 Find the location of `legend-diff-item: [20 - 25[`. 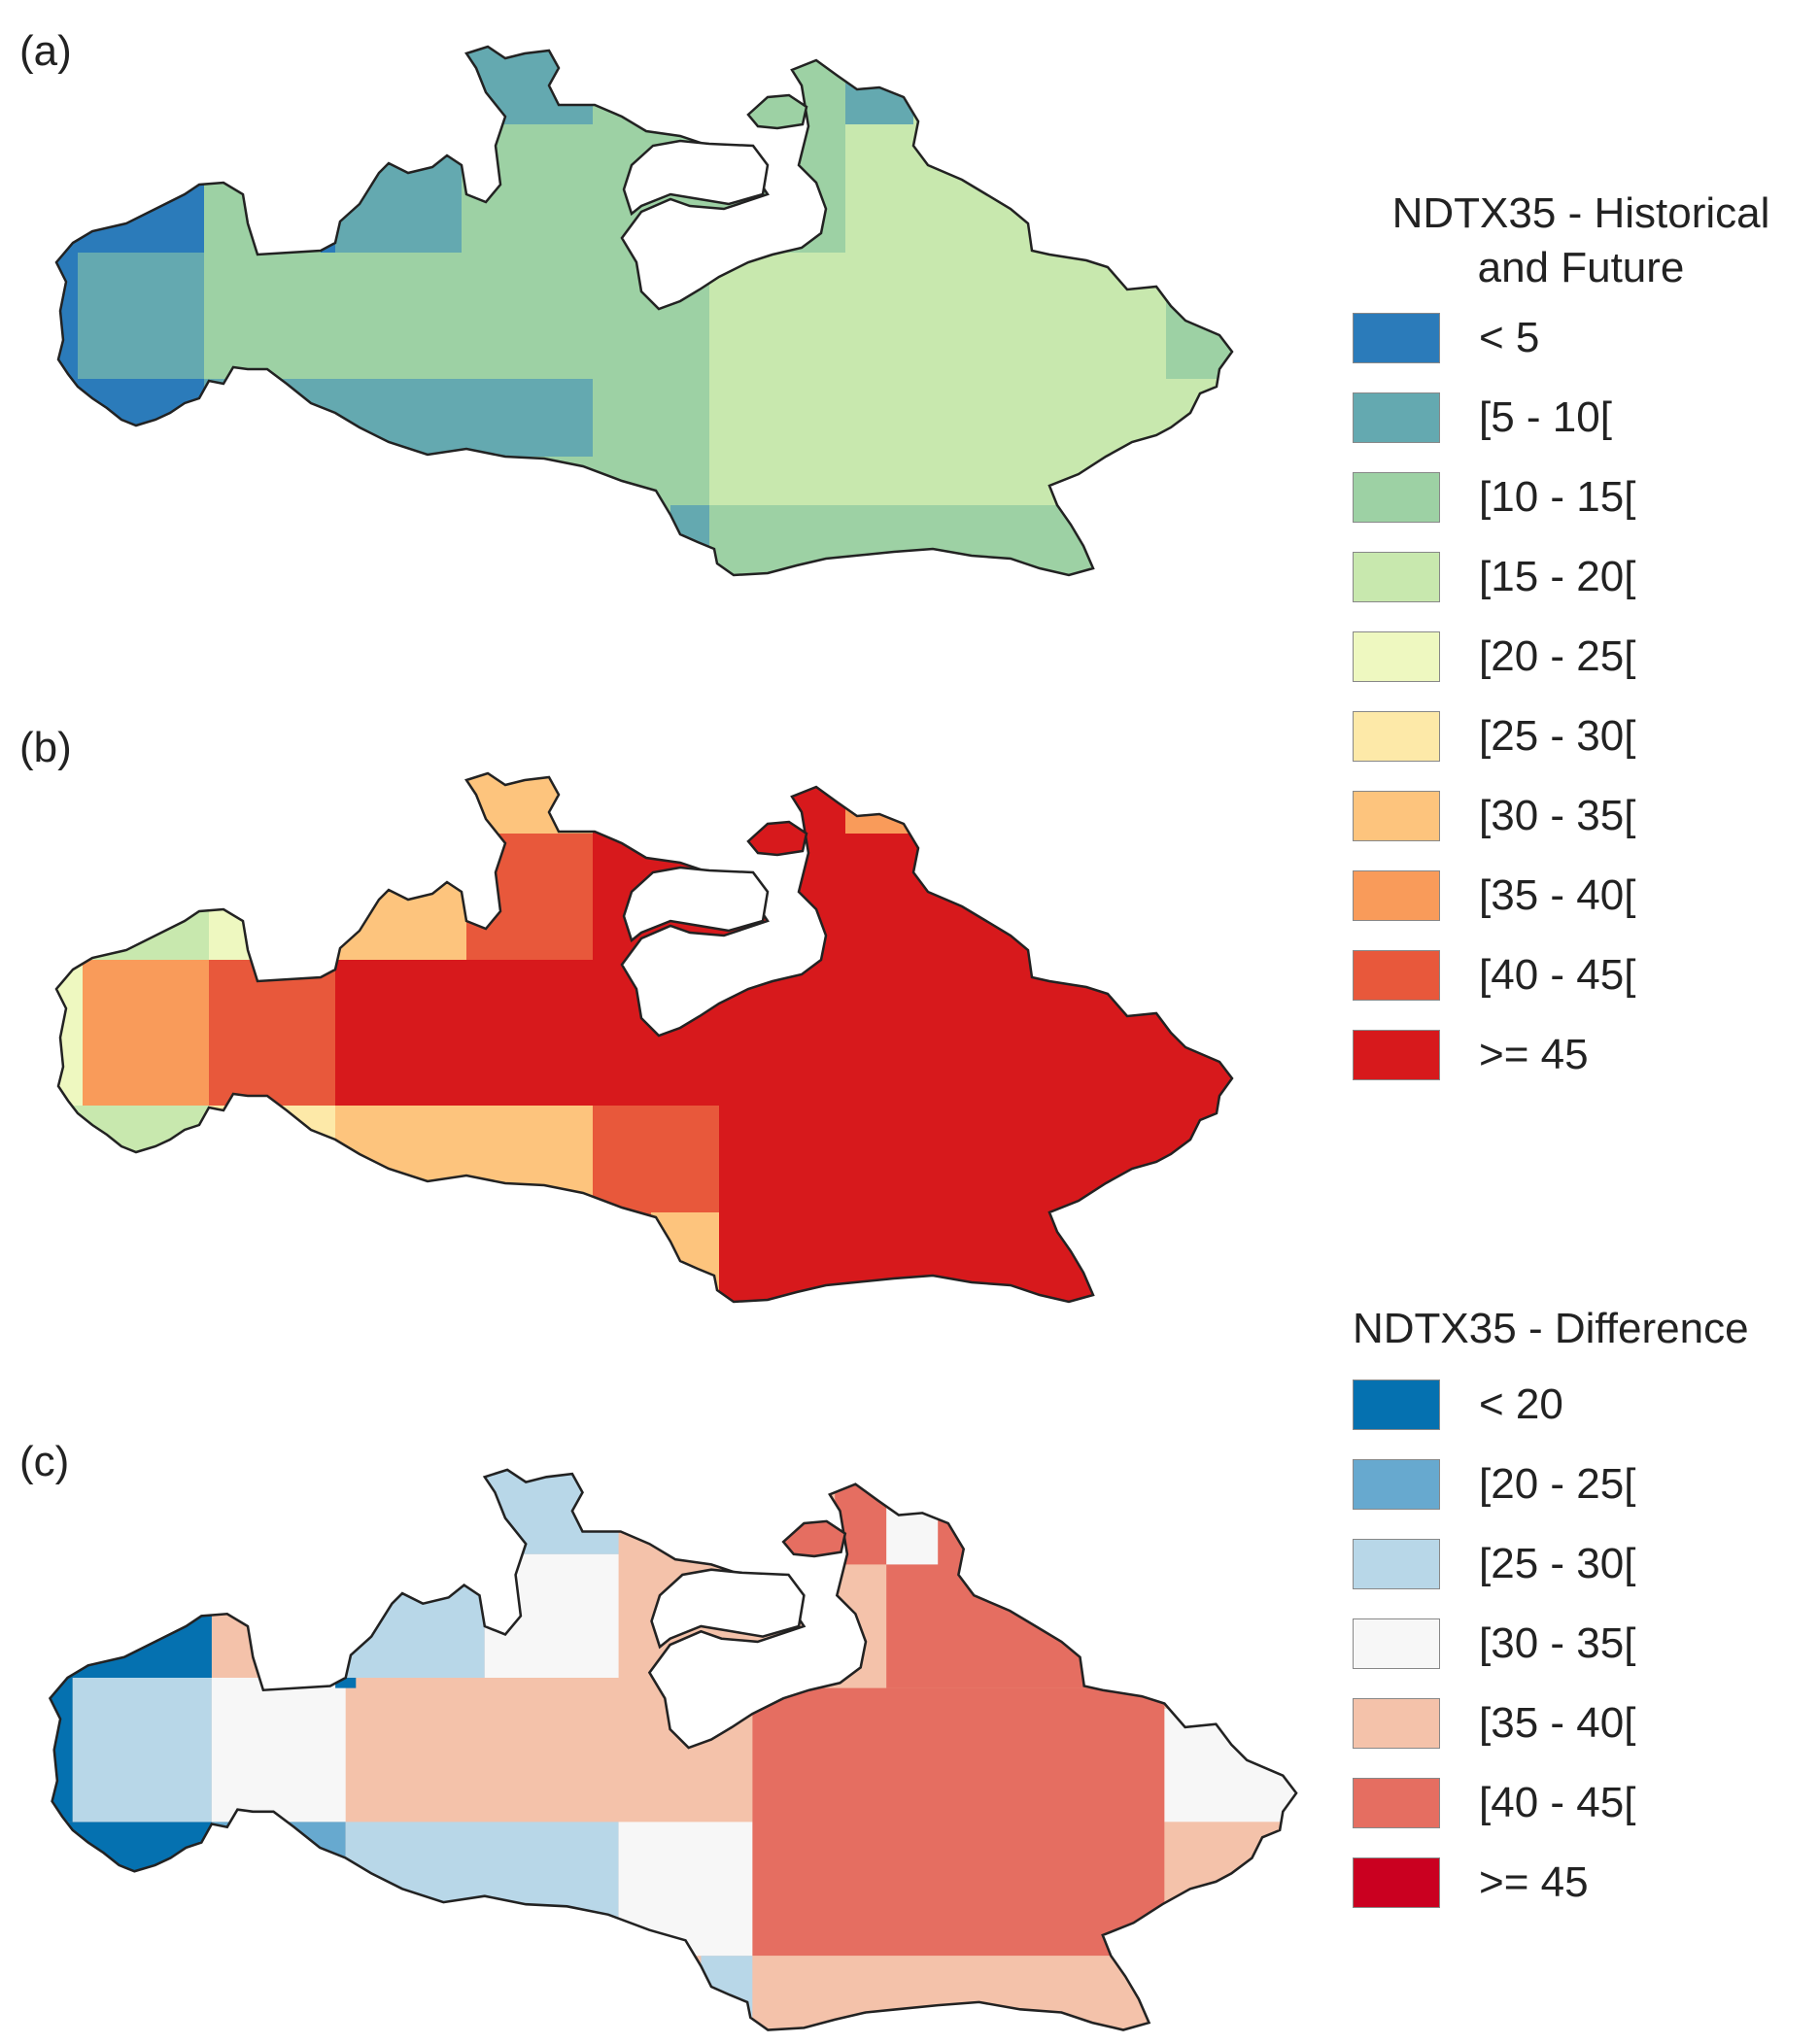

legend-diff-item: [20 - 25[ is located at coordinates (1581, 1499).